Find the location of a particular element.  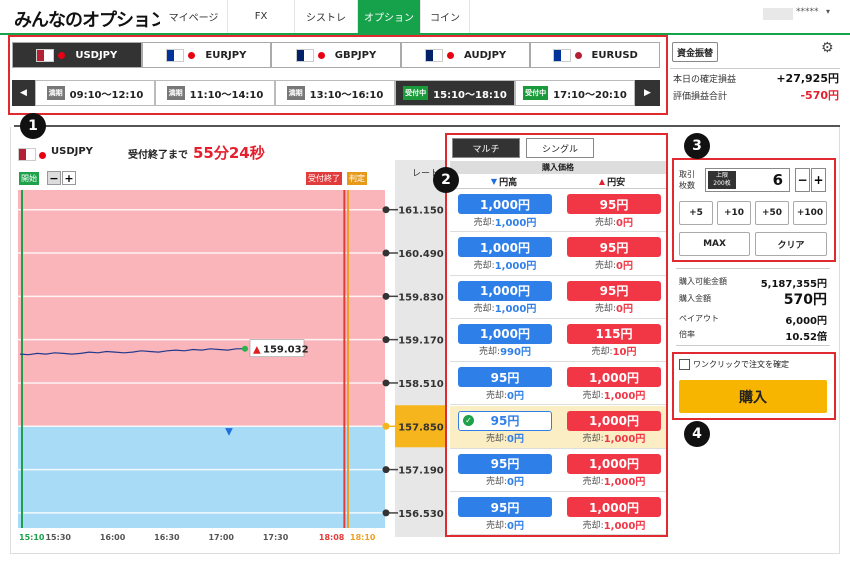

order-tab: シングル is located at coordinates (560, 148).